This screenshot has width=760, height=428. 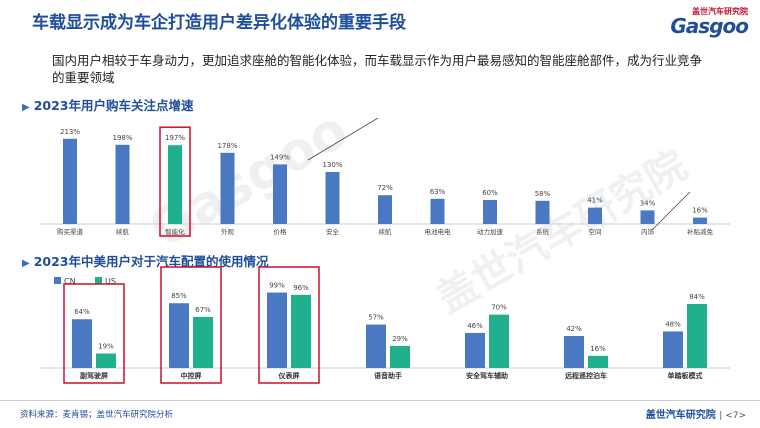 I want to click on usage-category-label: 安全驾车辅助, so click(x=487, y=375).